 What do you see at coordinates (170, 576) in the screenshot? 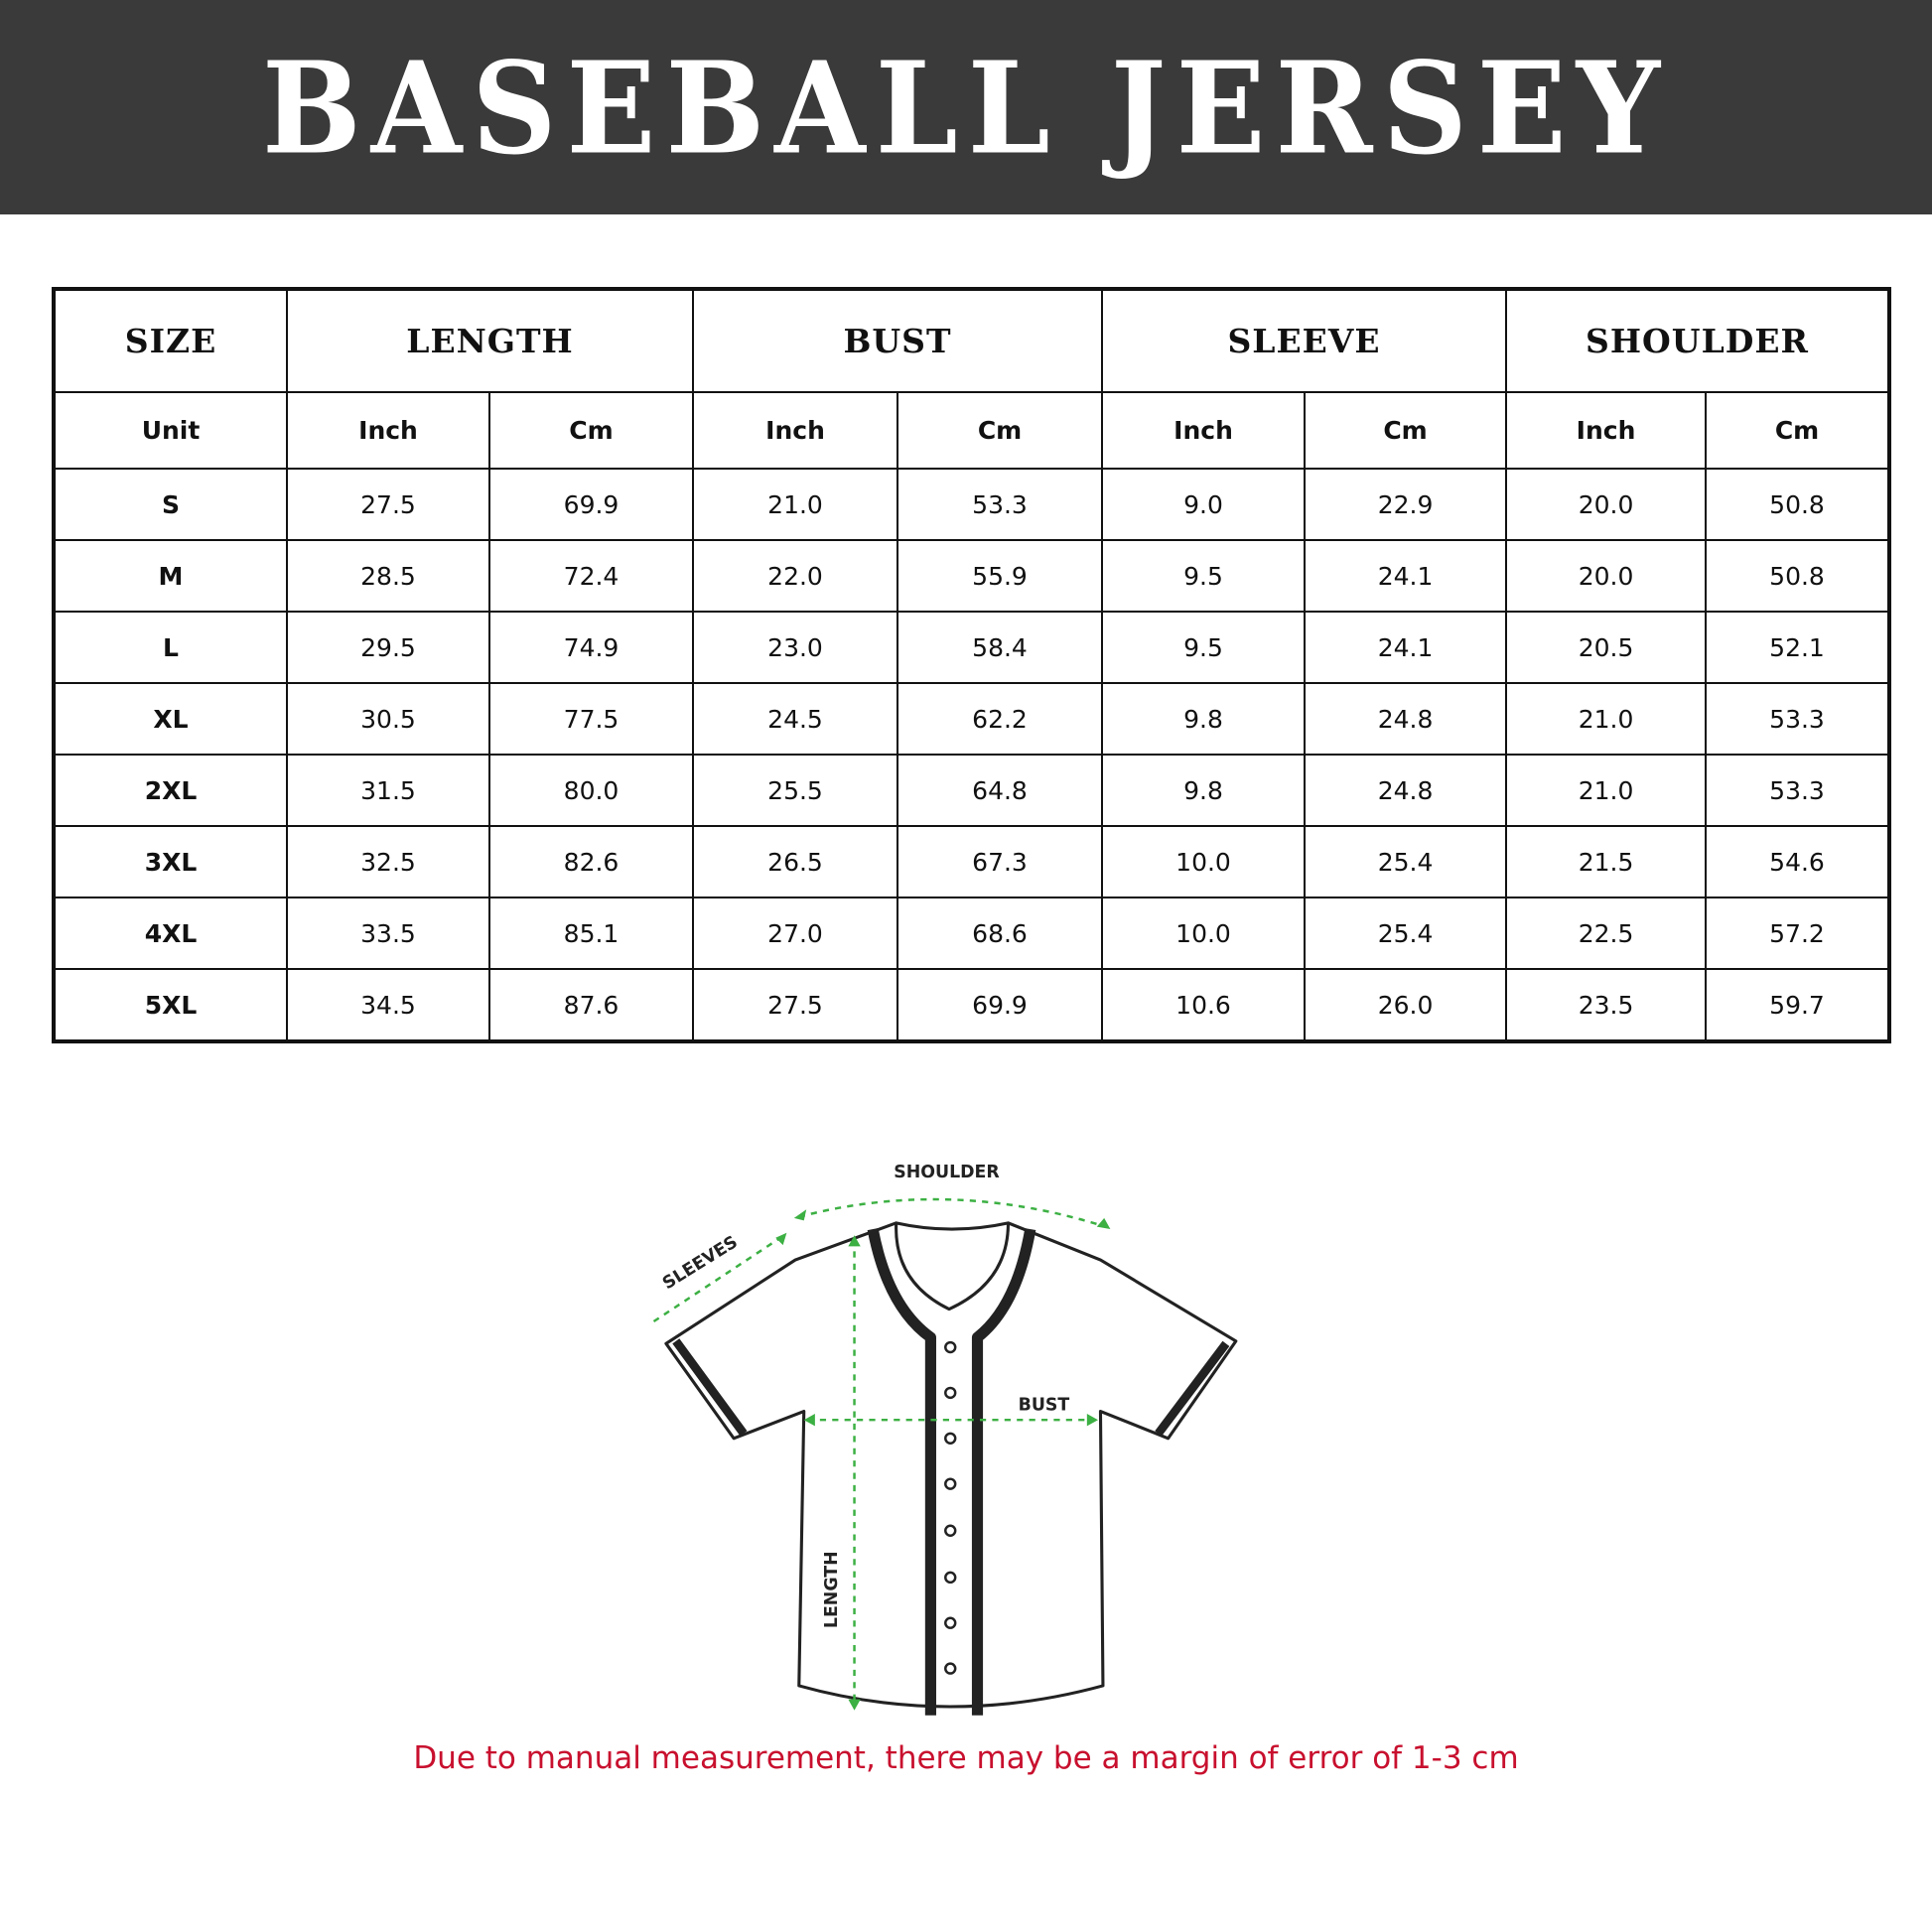
I see `size-cell: M` at bounding box center [170, 576].